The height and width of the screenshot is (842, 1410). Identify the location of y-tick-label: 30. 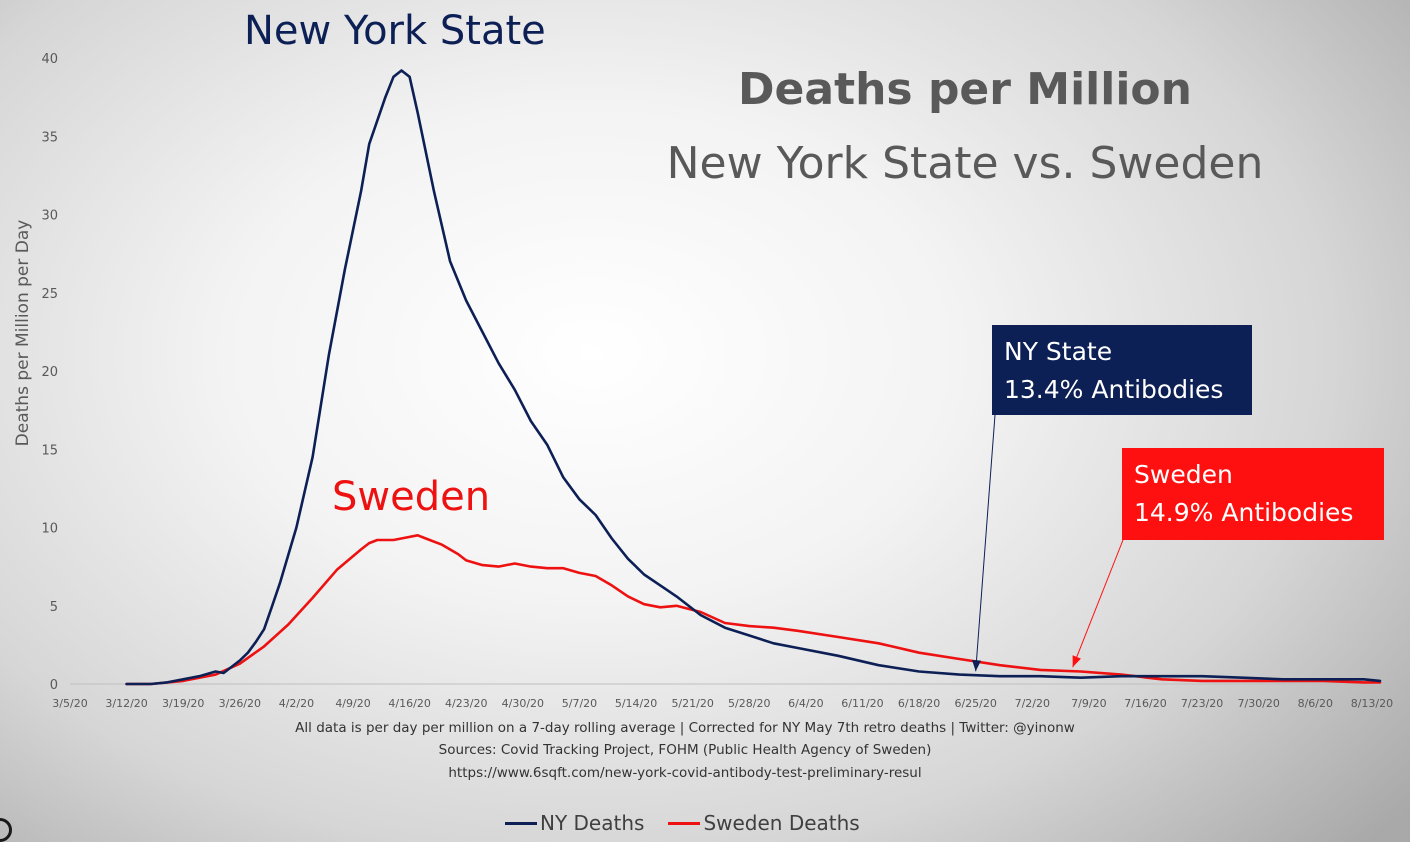
(49, 216).